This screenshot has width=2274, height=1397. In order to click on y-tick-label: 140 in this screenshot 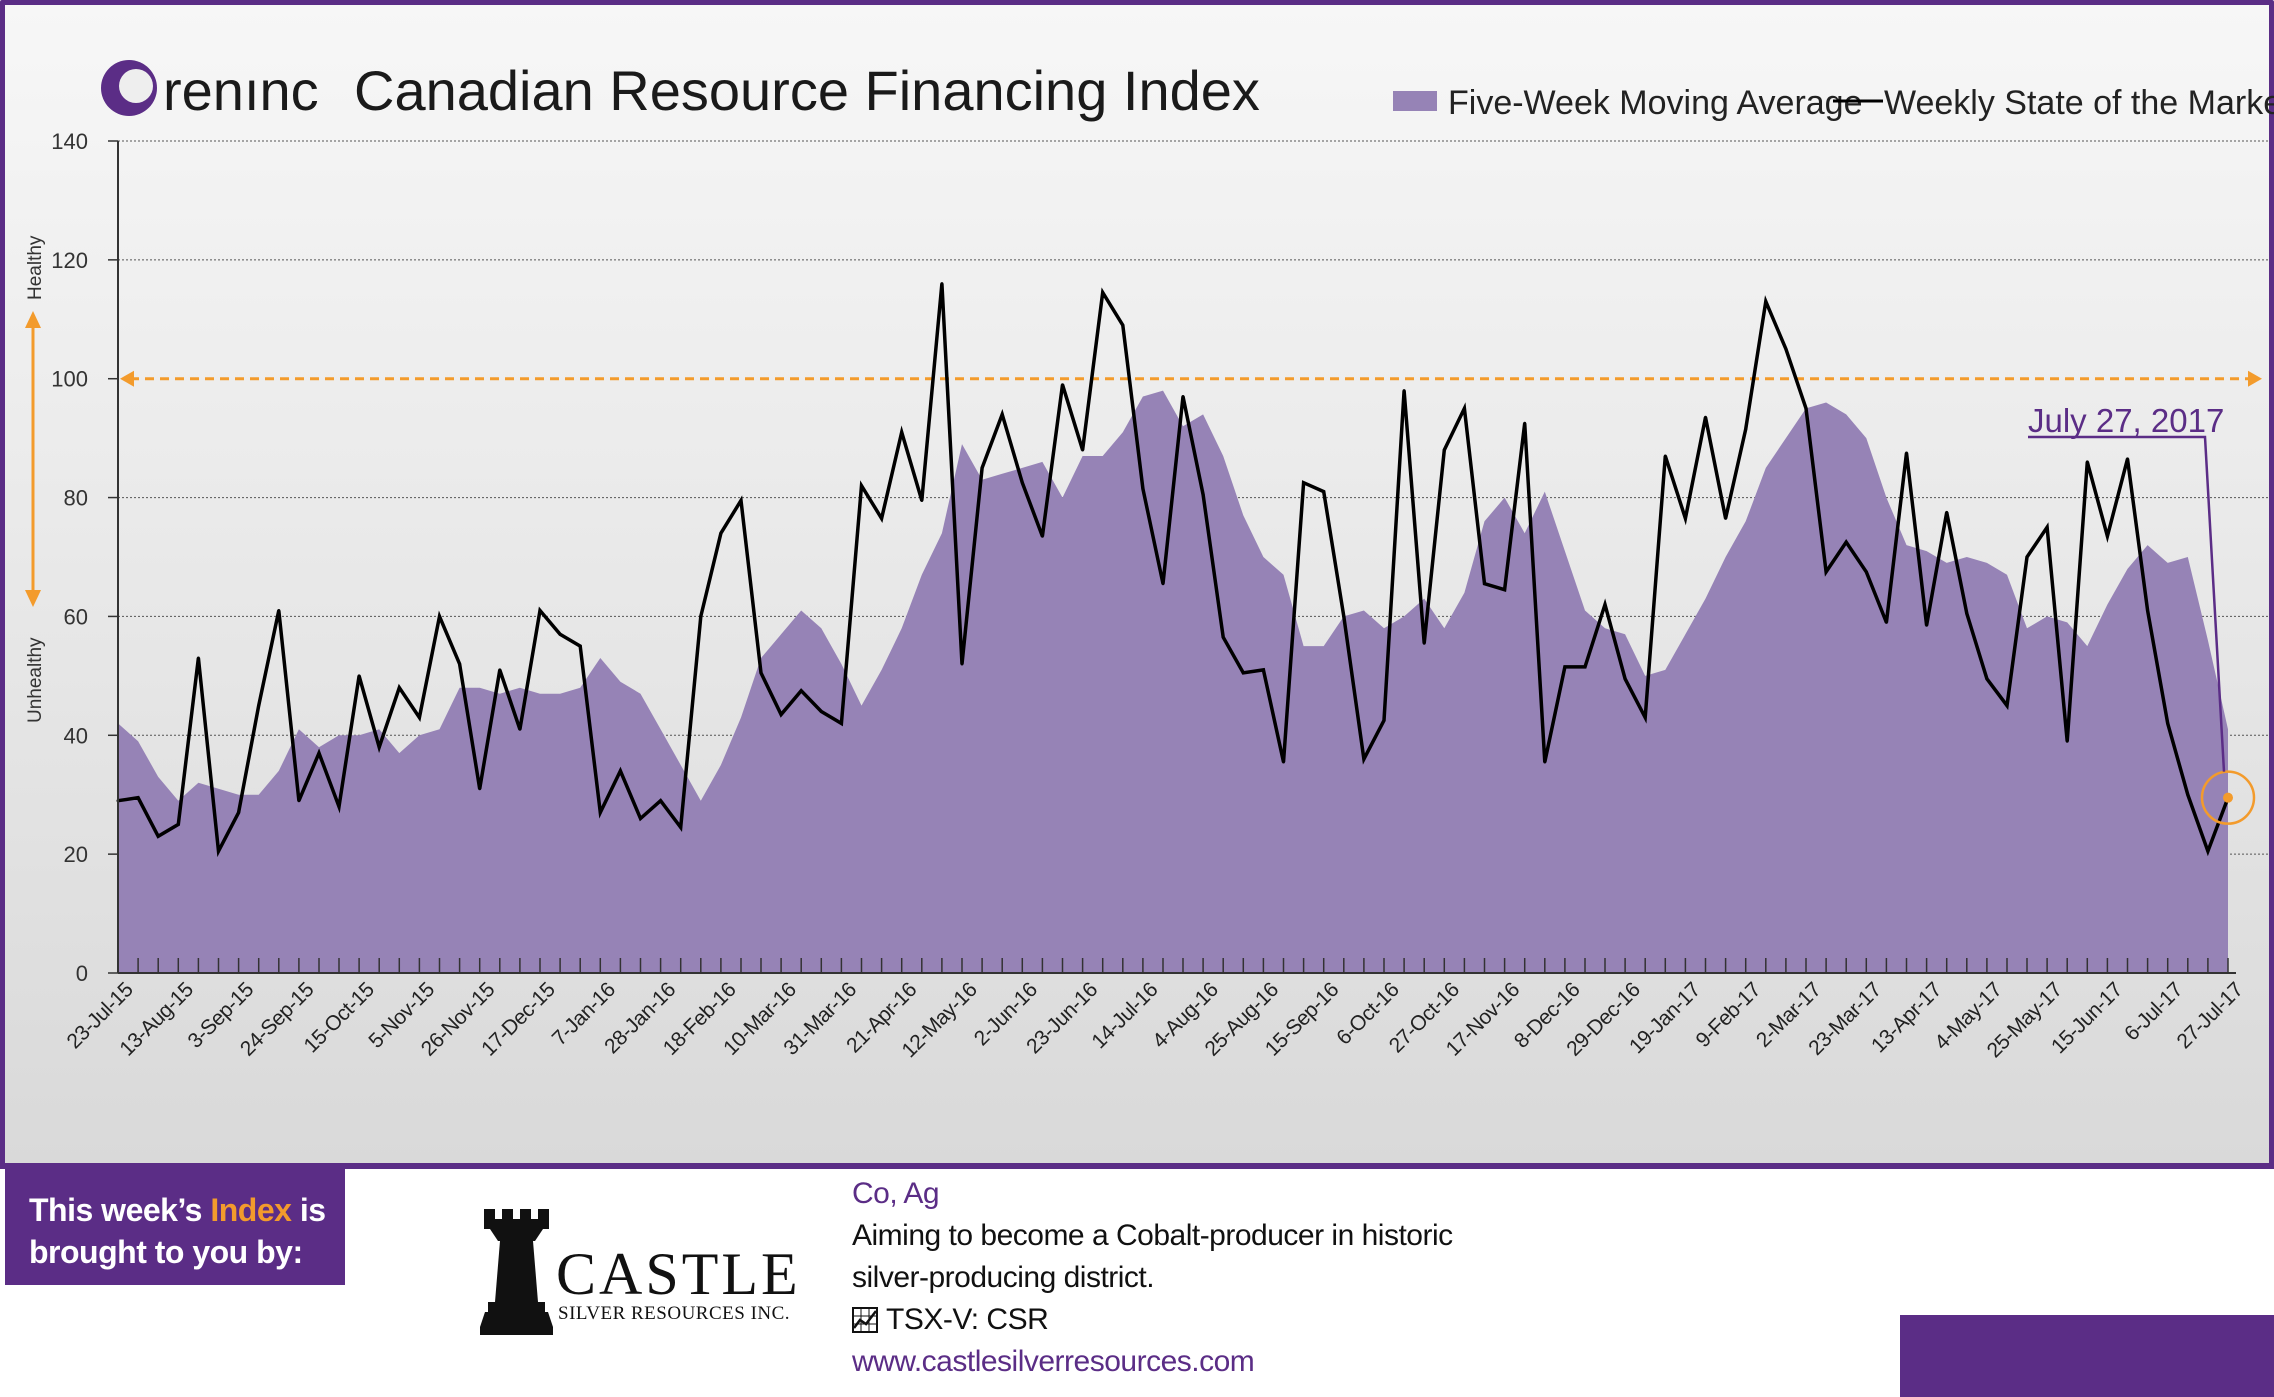, I will do `click(69, 141)`.